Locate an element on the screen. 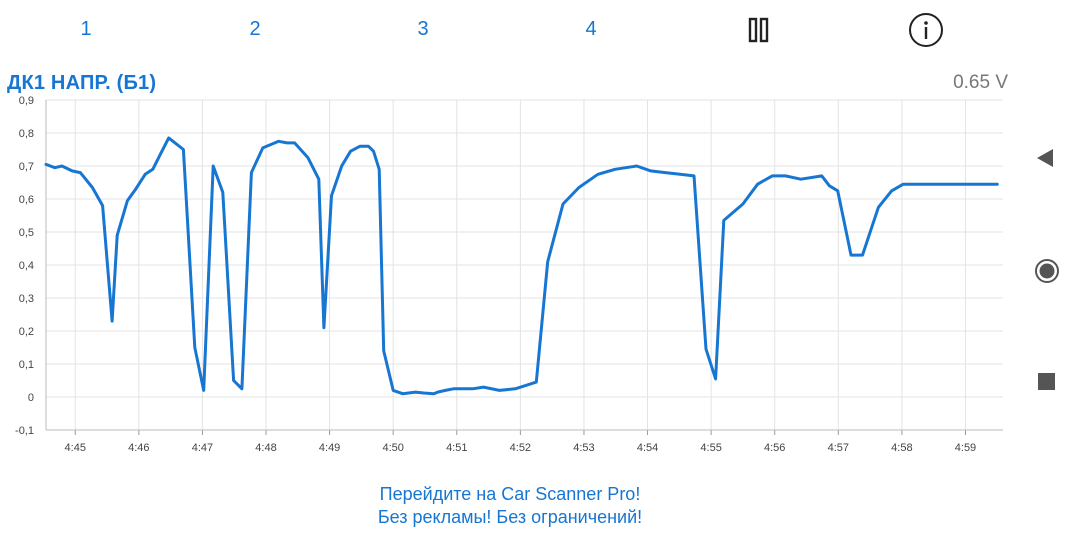  back-button is located at coordinates (1046, 160).